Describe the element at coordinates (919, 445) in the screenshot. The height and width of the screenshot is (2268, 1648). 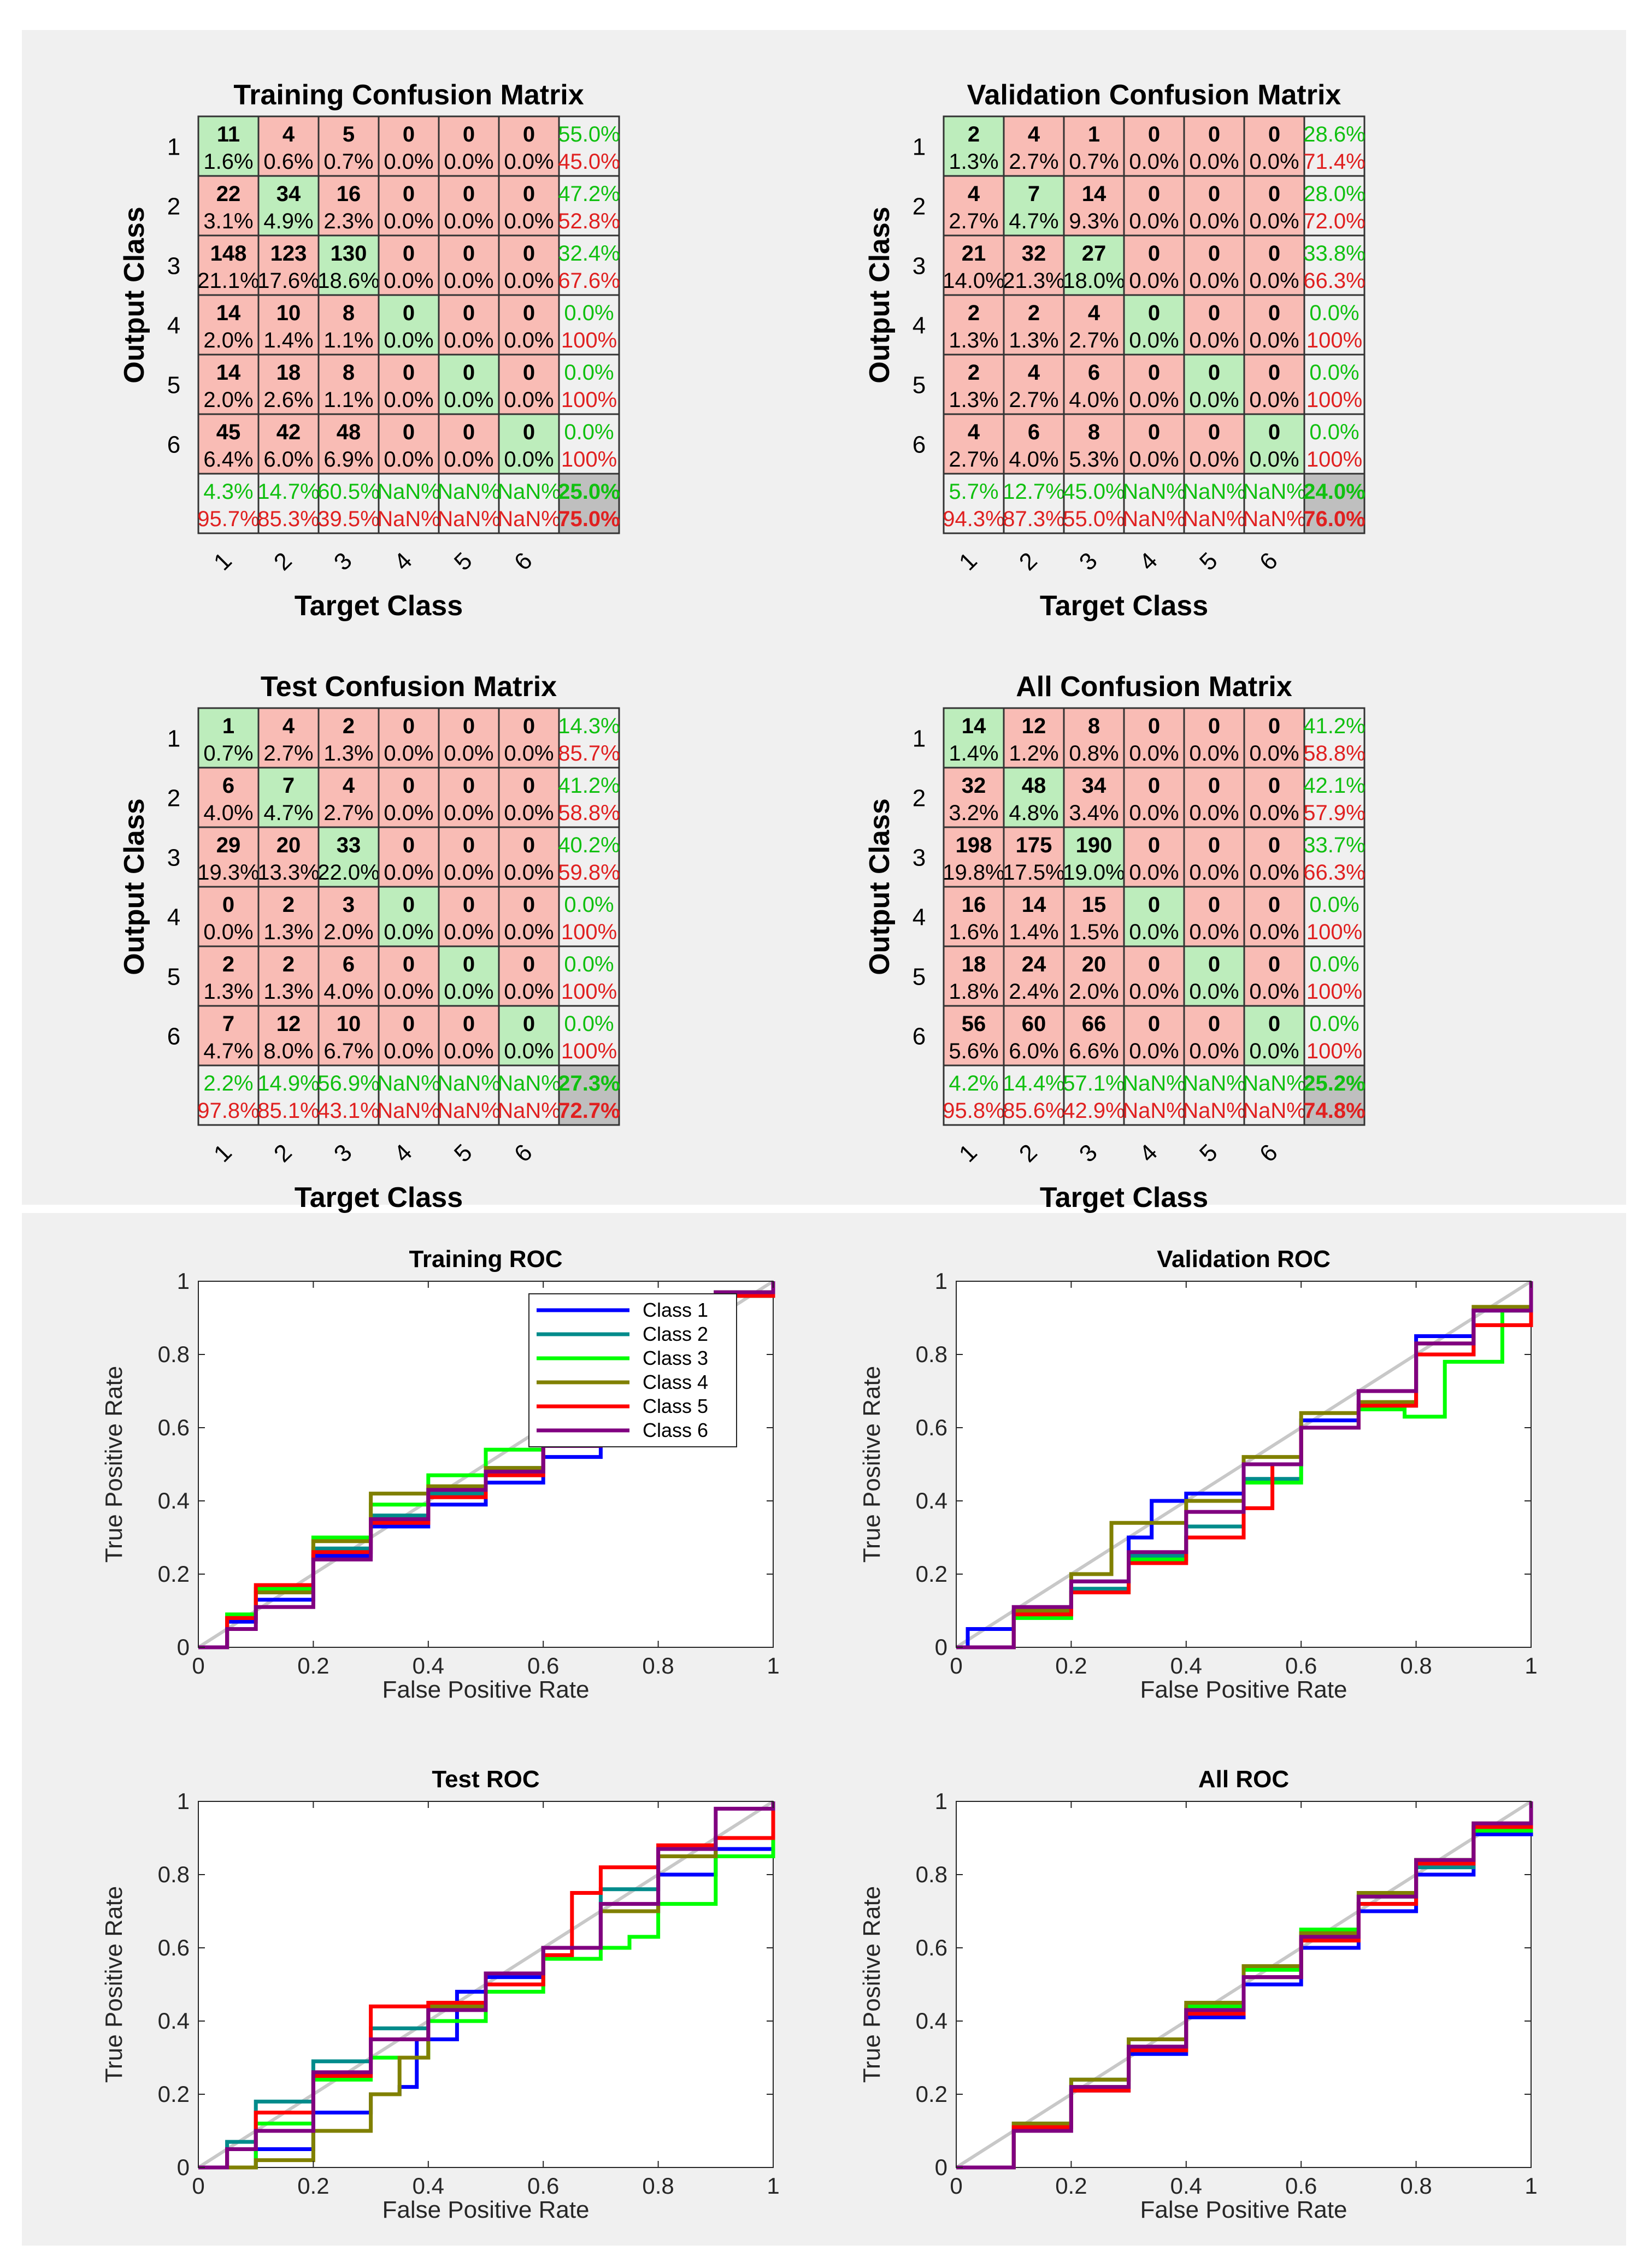
I see `row-tick-label: 6` at that location.